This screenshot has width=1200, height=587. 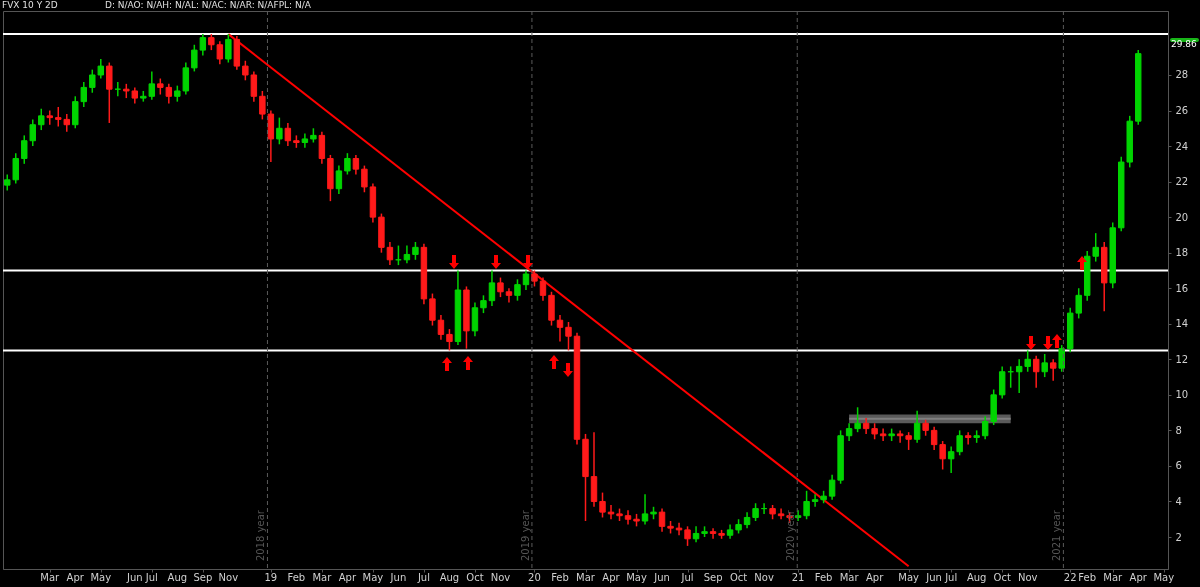 What do you see at coordinates (1184, 43) in the screenshot?
I see `text: 29.86` at bounding box center [1184, 43].